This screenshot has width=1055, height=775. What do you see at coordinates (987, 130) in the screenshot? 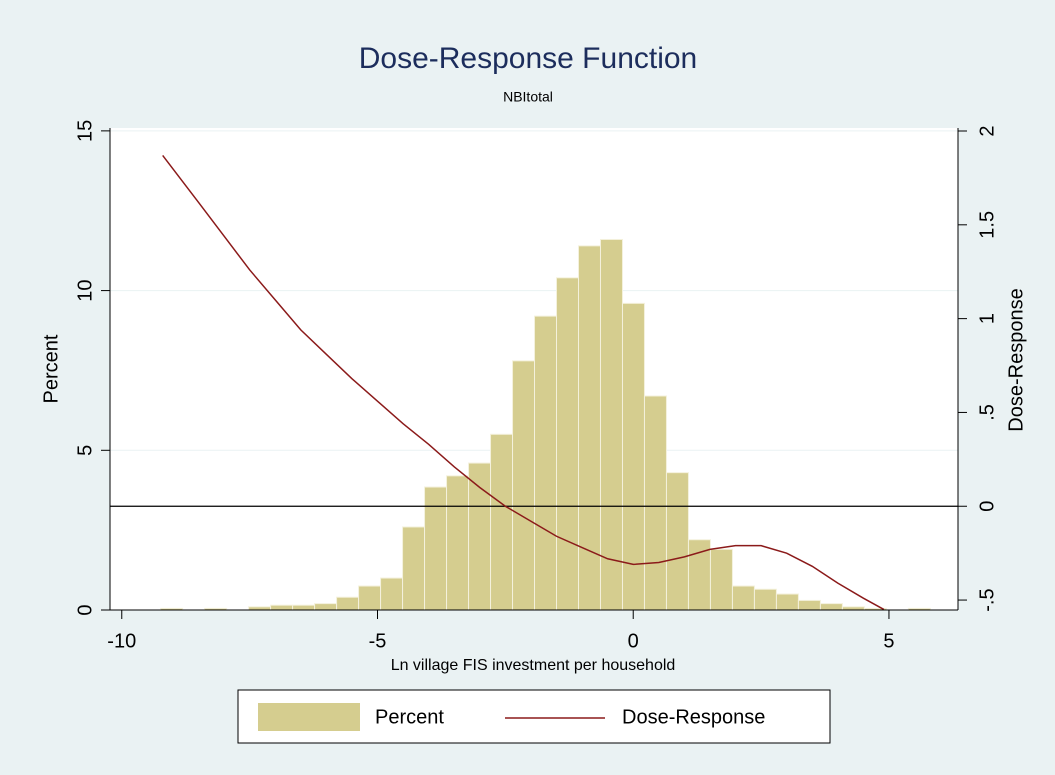
I see `y2-tick-label: 2` at bounding box center [987, 130].